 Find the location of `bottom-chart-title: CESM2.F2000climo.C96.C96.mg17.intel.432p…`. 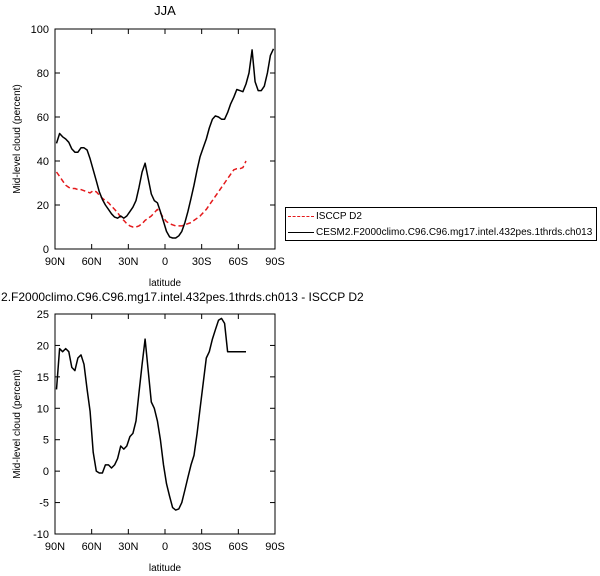

bottom-chart-title: CESM2.F2000climo.C96.C96.mg17.intel.432p… is located at coordinates (182, 297).